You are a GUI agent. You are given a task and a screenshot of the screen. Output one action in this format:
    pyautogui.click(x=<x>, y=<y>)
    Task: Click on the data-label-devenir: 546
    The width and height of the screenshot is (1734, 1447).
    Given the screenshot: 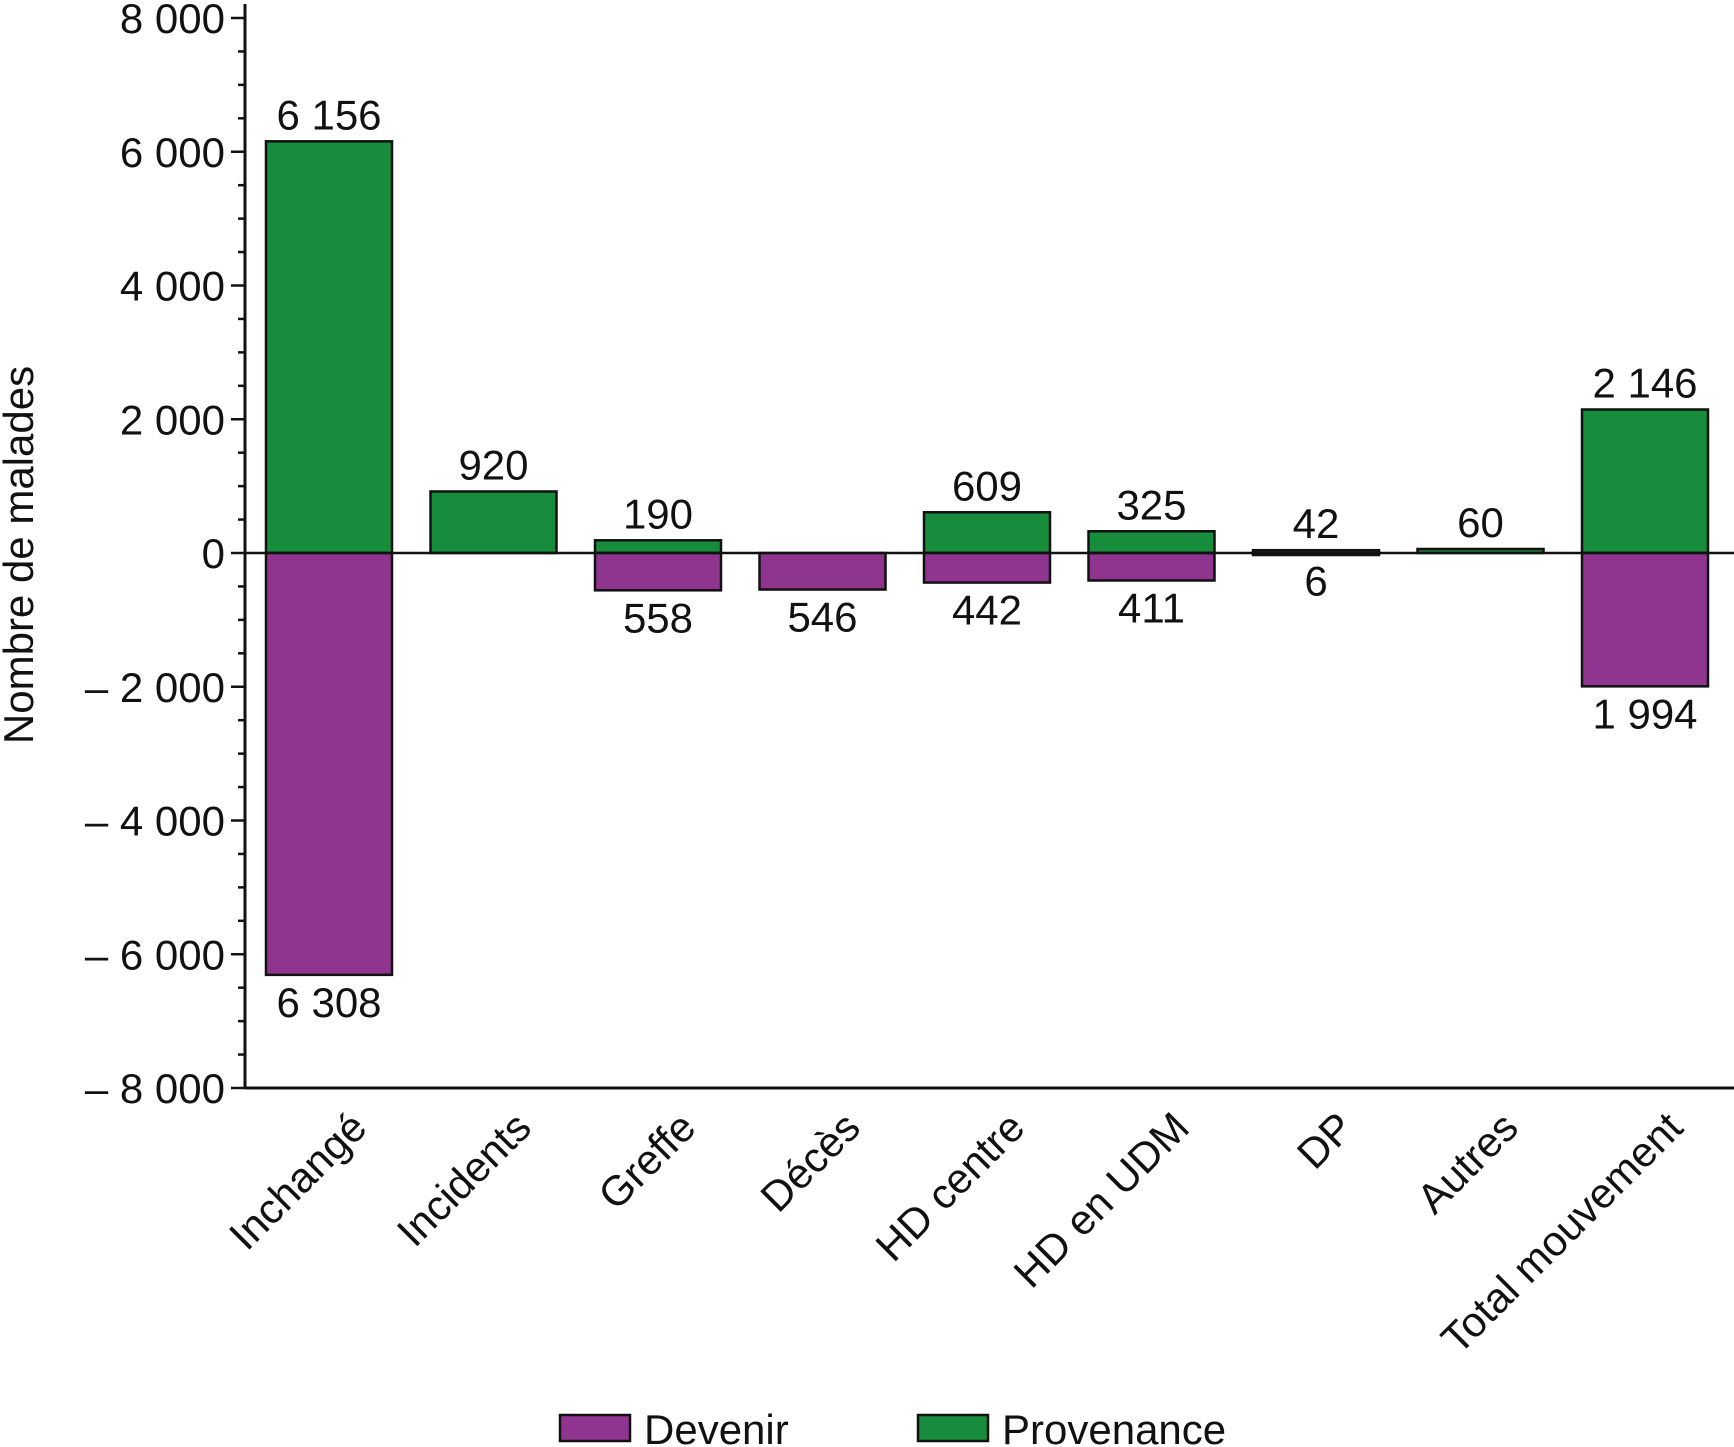 What is the action you would take?
    pyautogui.click(x=822, y=617)
    